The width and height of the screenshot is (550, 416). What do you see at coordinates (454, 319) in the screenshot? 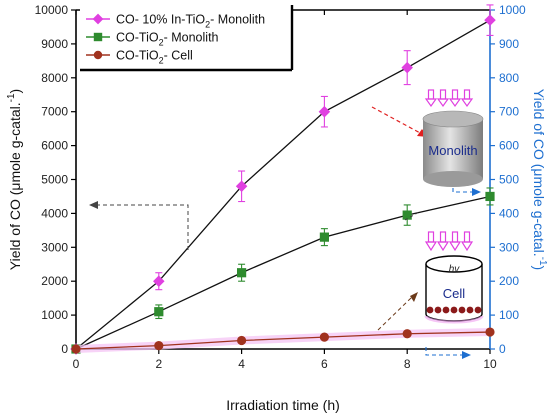
I see `cell-glow` at bounding box center [454, 319].